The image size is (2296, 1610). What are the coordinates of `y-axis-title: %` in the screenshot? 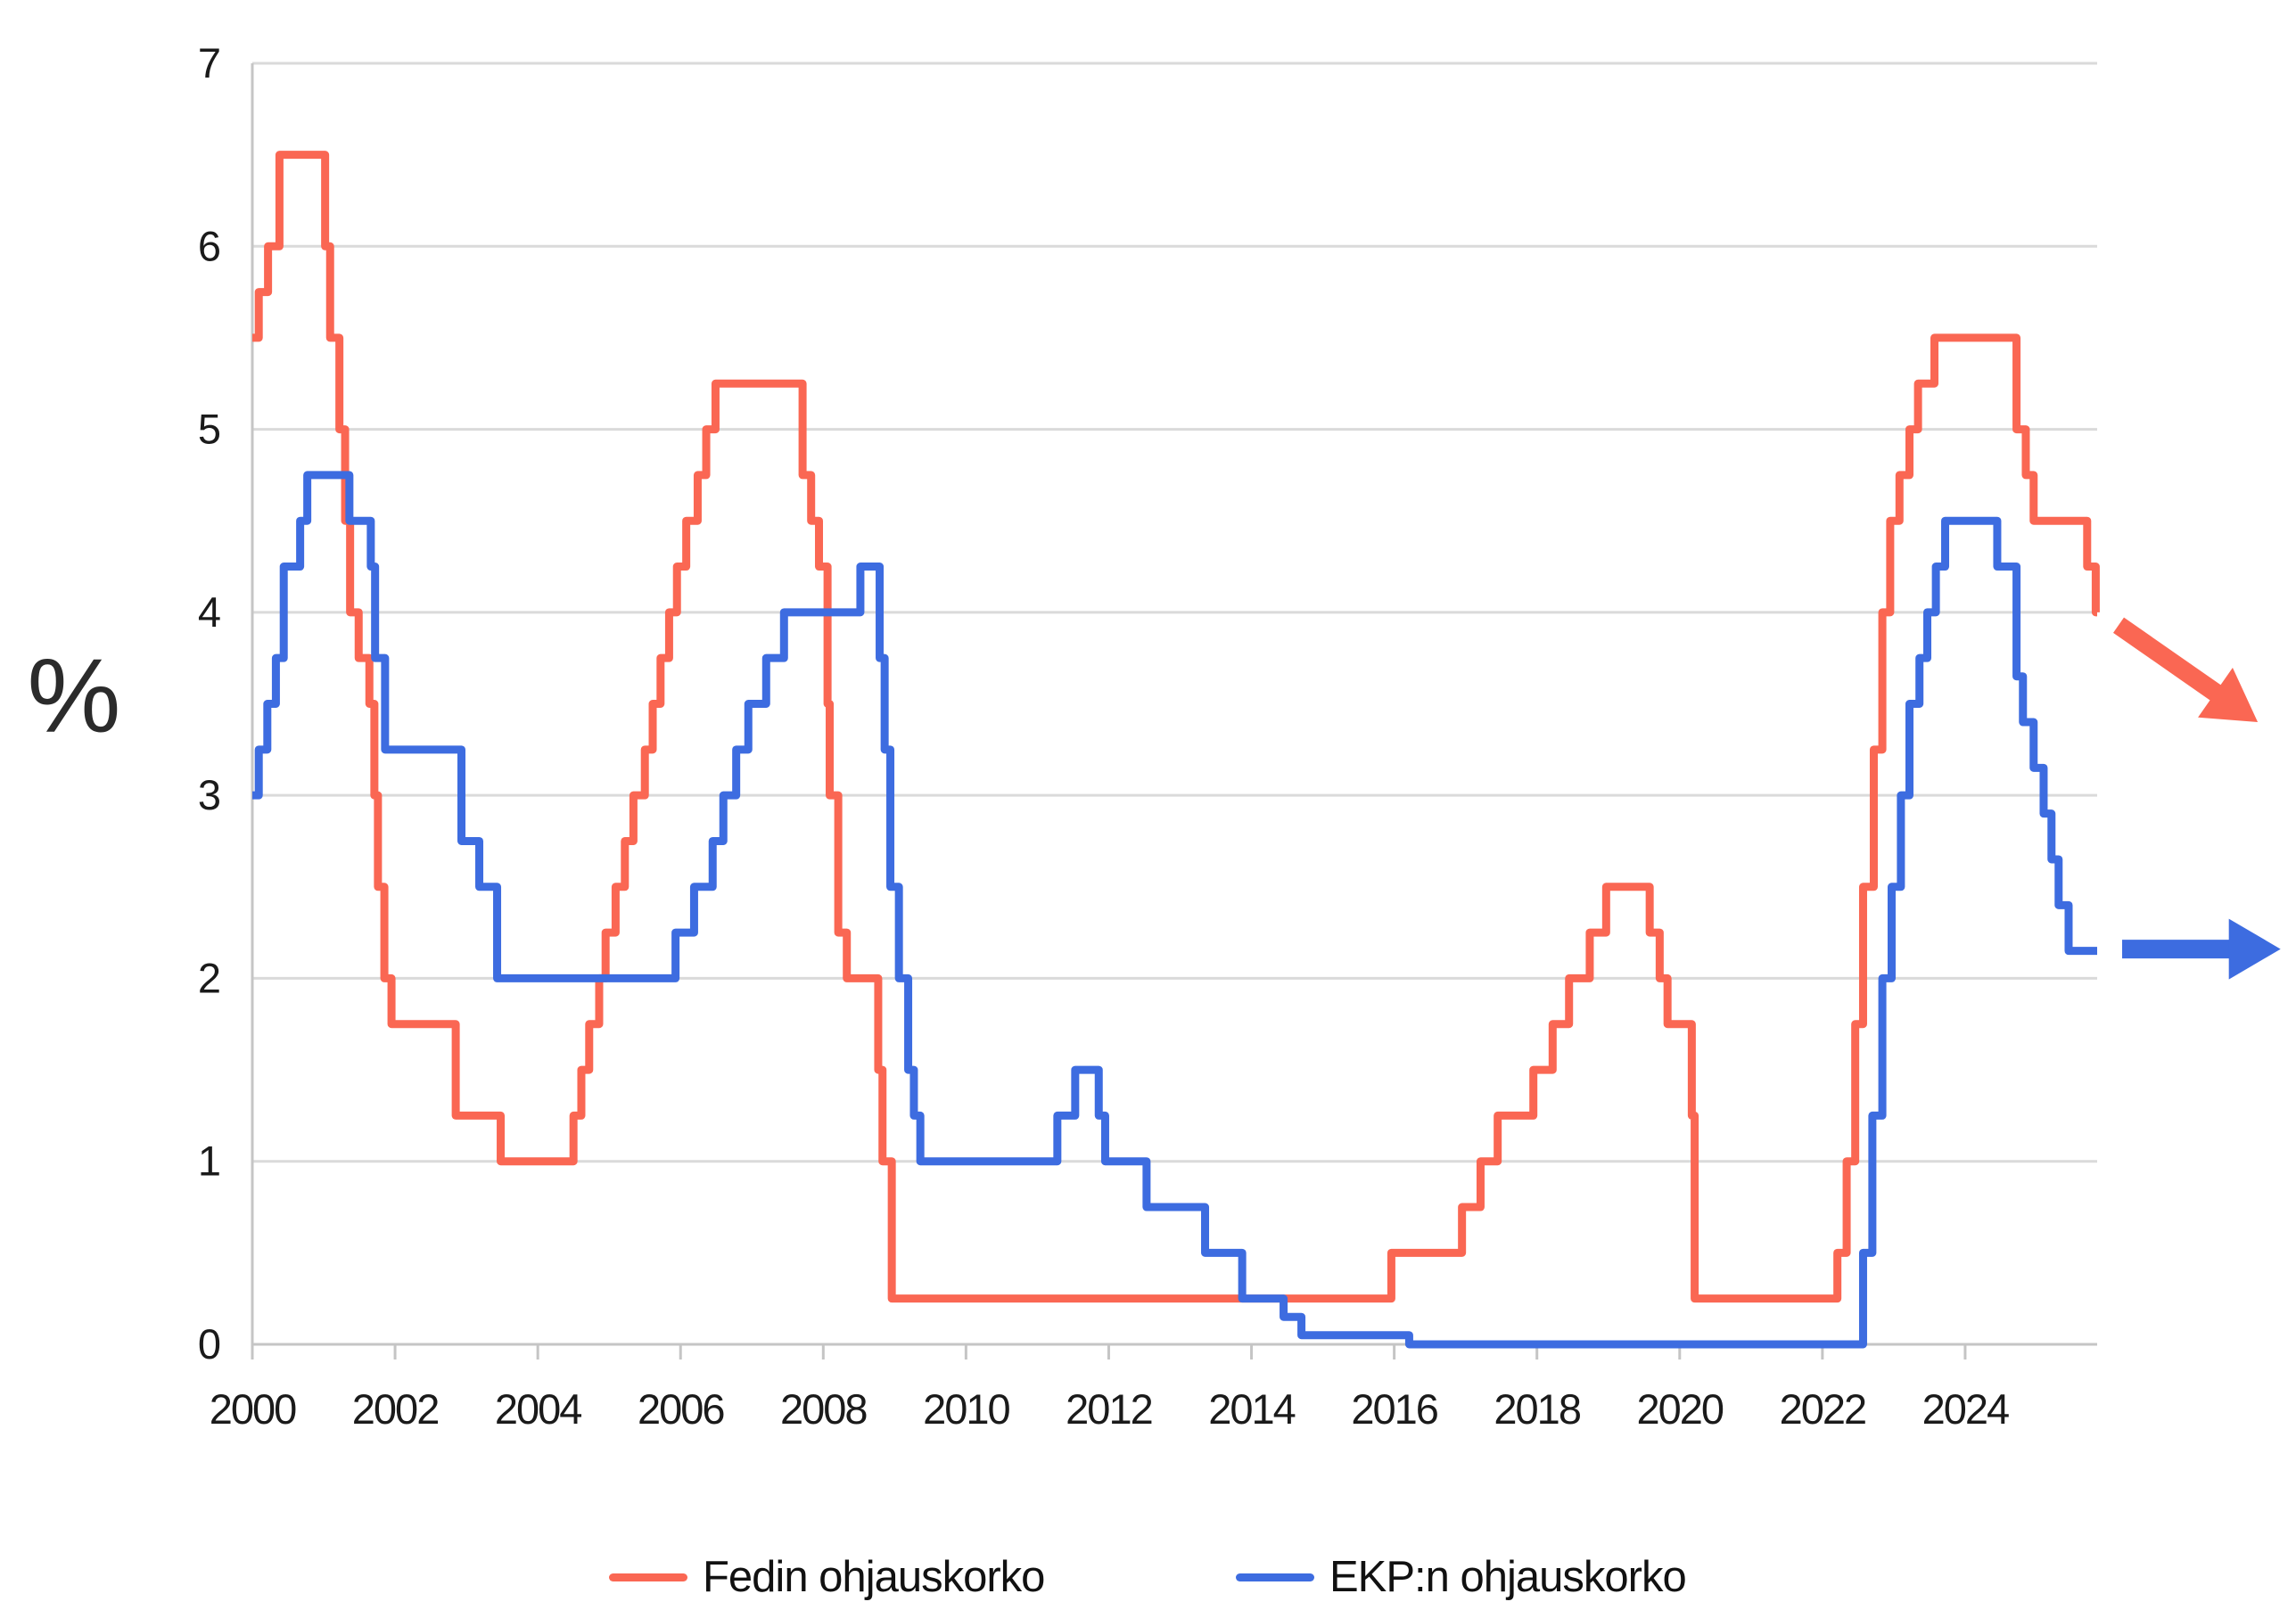 It's located at (74, 696).